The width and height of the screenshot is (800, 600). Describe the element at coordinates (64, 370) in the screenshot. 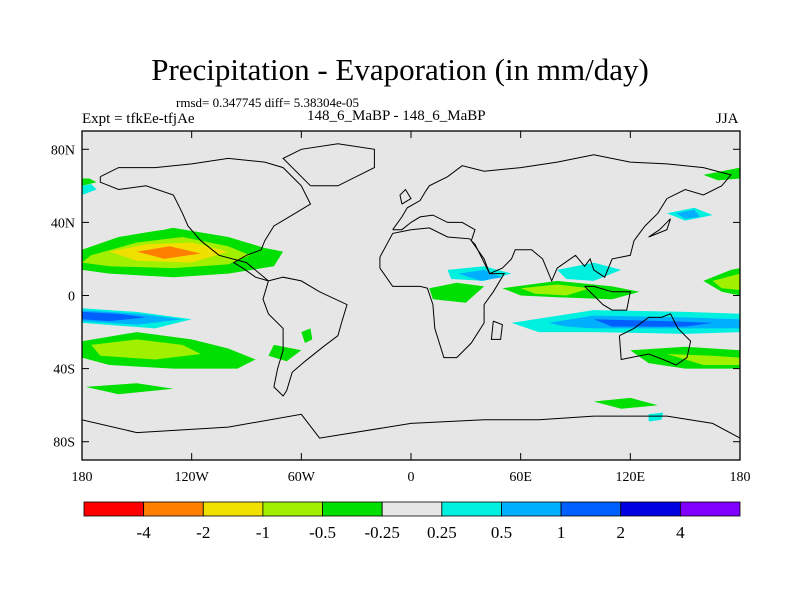

I see `y-tick-label-3: 40S` at that location.